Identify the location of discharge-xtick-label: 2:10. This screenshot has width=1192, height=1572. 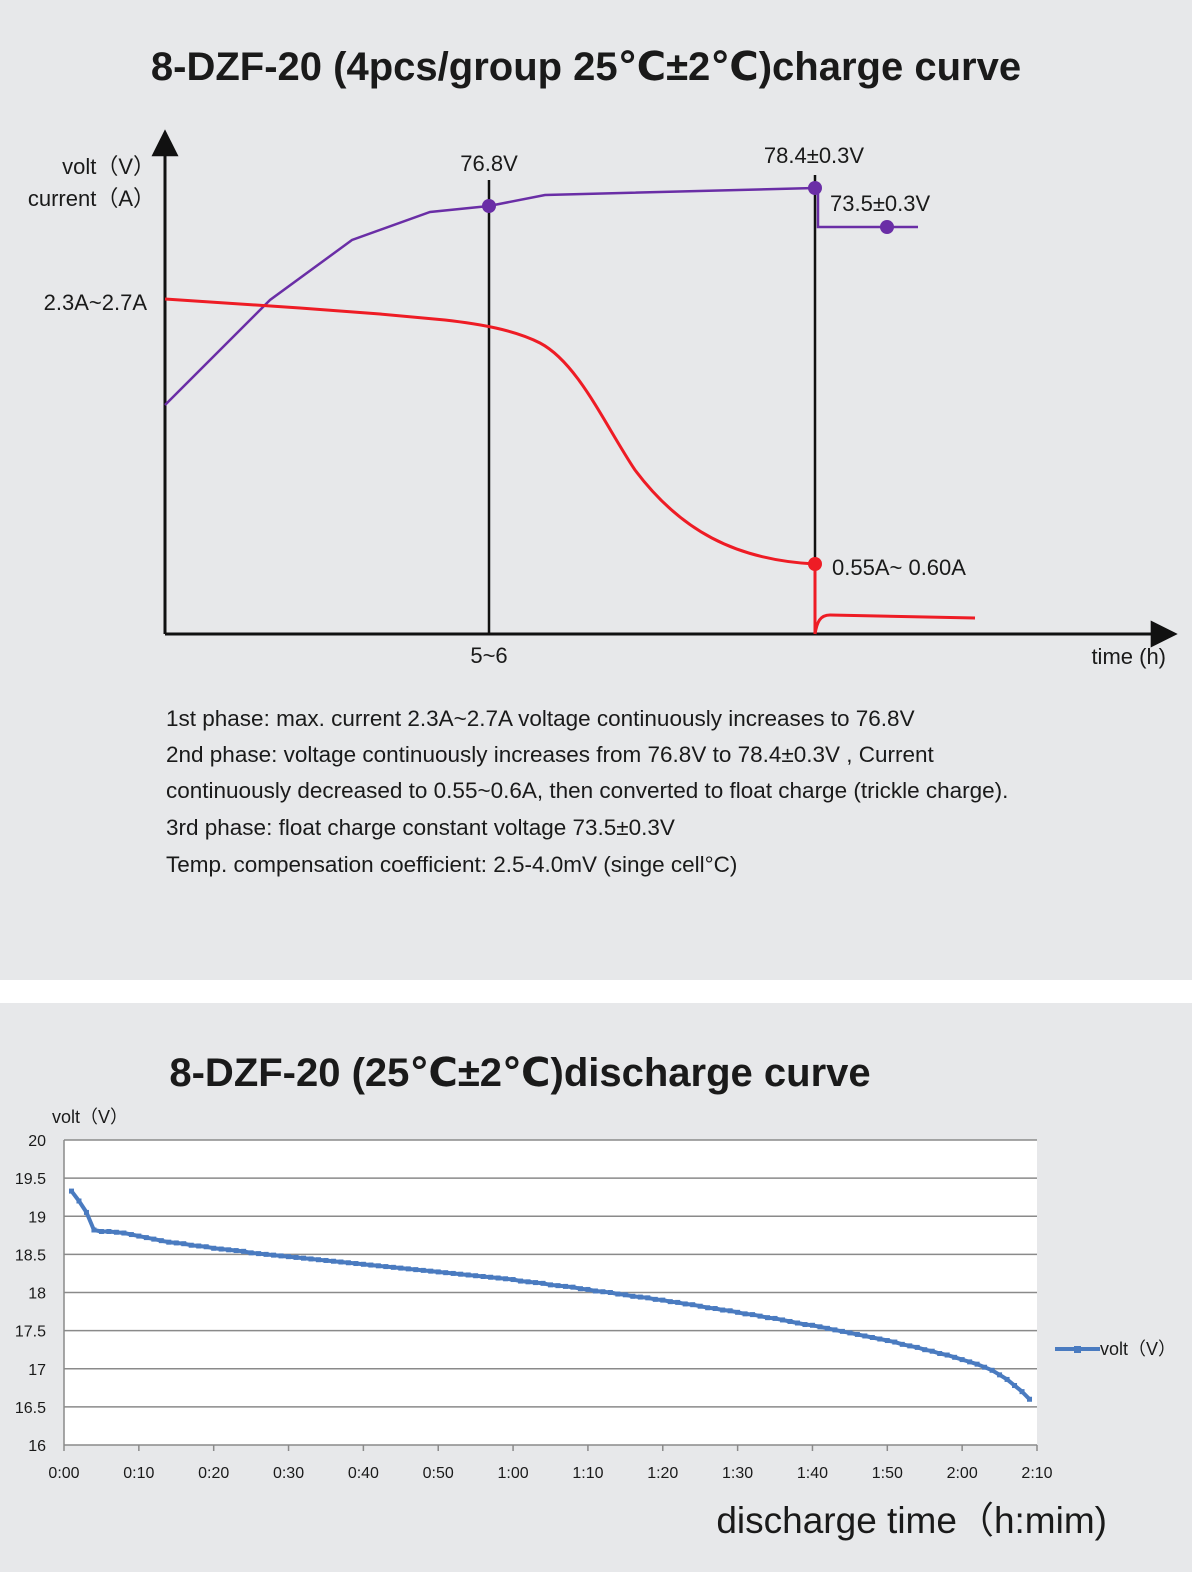
(1036, 1473).